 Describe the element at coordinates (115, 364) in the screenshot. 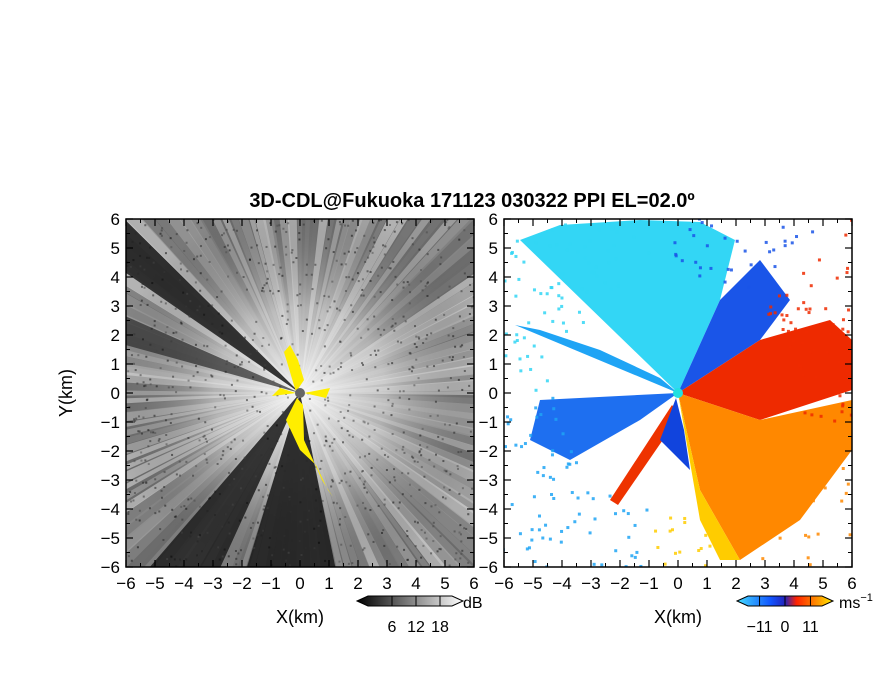

I see `y-tick-label: 1` at that location.